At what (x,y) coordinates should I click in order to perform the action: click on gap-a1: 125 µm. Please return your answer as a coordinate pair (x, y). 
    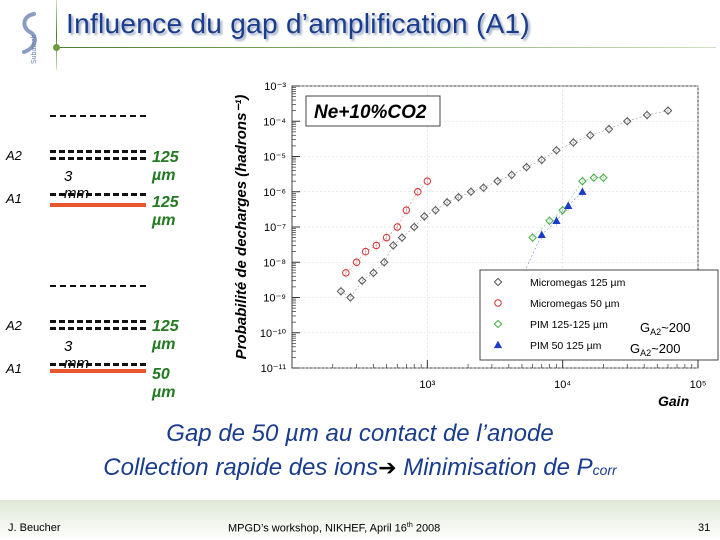
    Looking at the image, I should click on (165, 211).